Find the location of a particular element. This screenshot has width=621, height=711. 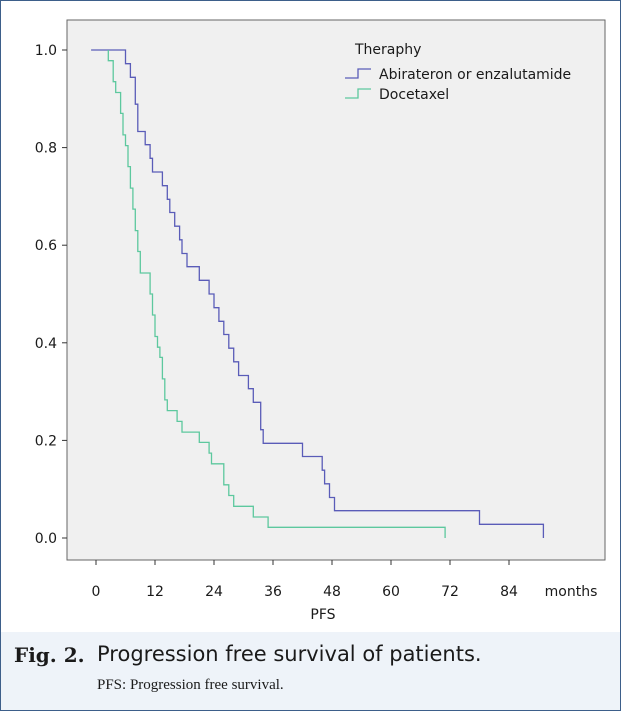

figure-title: Progression free survival of patients. is located at coordinates (289, 654).